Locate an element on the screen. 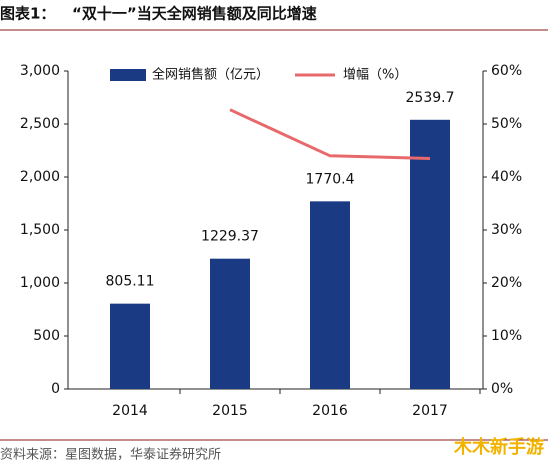 The width and height of the screenshot is (548, 466). y-tick-label: 1,500 is located at coordinates (40, 230).